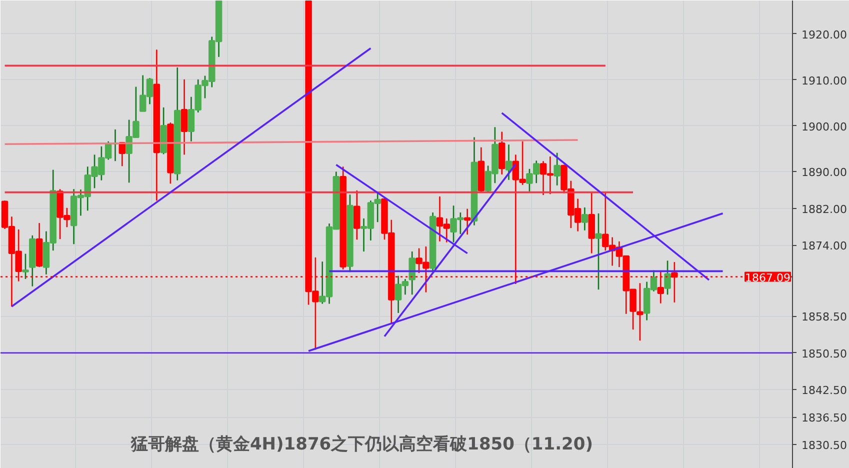 The image size is (849, 468). Describe the element at coordinates (824, 246) in the screenshot. I see `y-tick-label: 1874.00` at that location.